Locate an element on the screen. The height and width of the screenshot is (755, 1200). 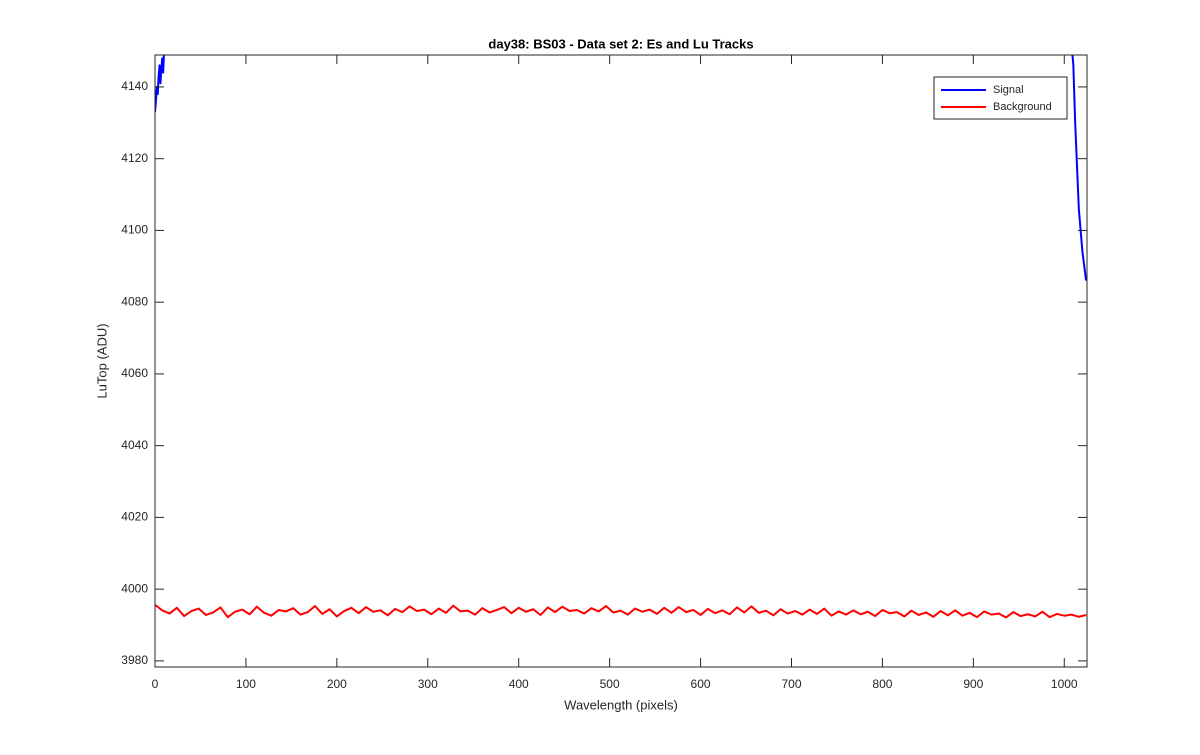
x-tick-label: 100 is located at coordinates (246, 684).